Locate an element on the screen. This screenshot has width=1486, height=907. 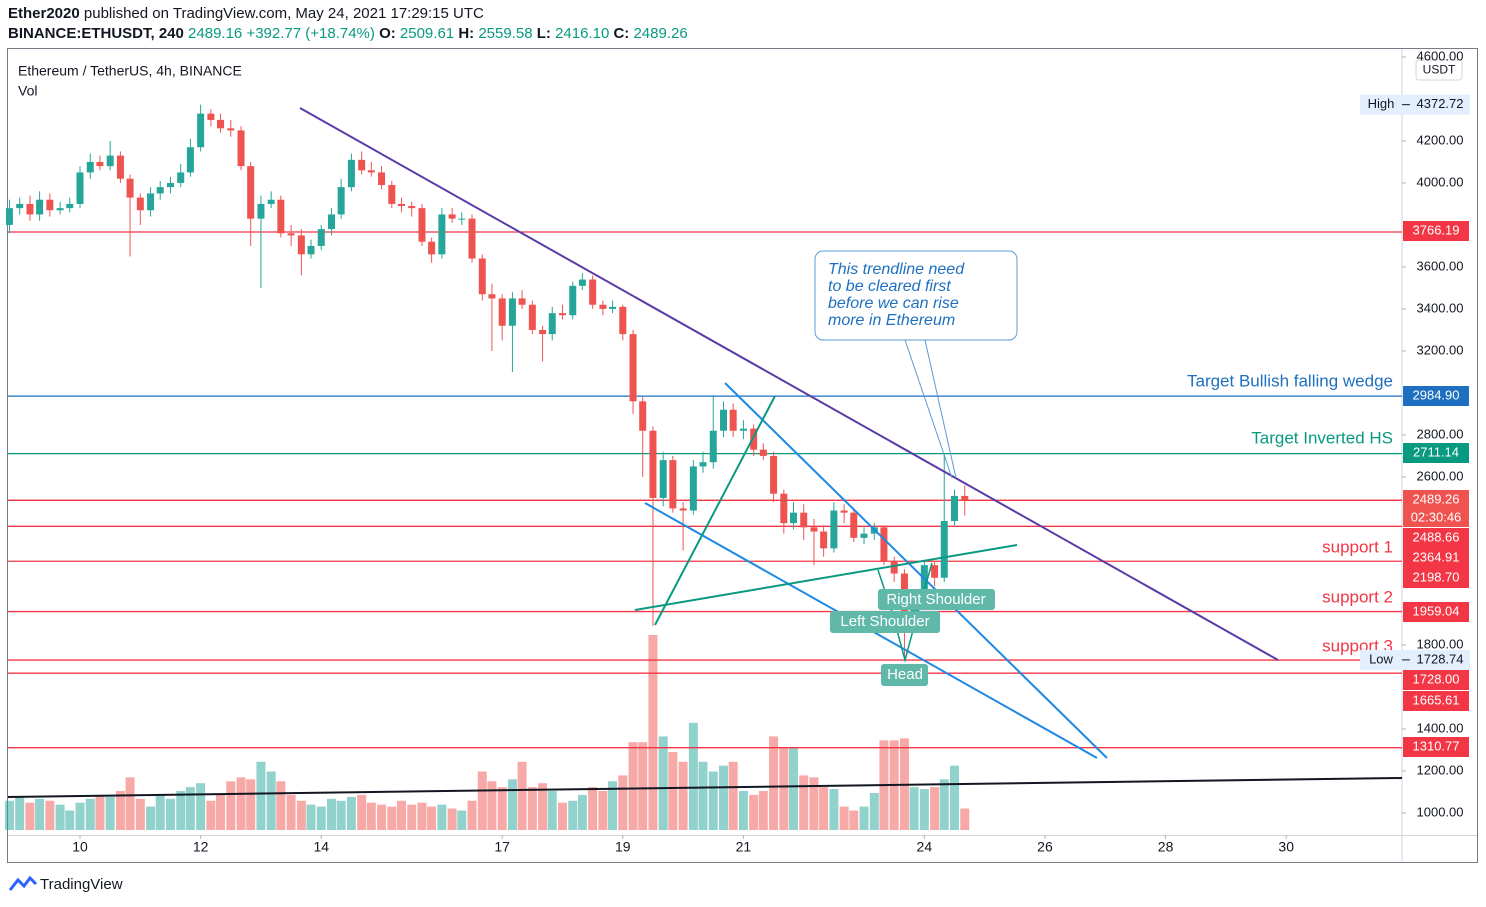
y-tick-label: 4000.00 is located at coordinates (1440, 181).